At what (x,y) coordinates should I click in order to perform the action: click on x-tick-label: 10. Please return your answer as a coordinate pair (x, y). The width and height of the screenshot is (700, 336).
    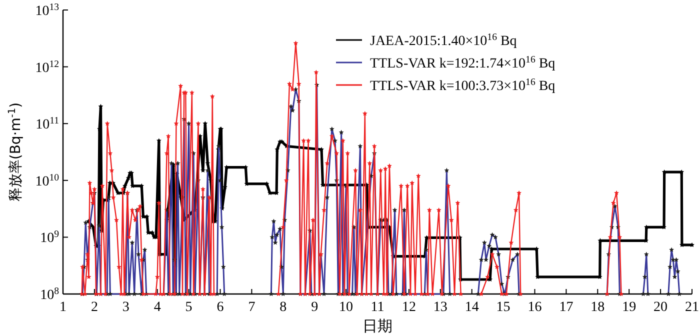
    Looking at the image, I should click on (346, 307).